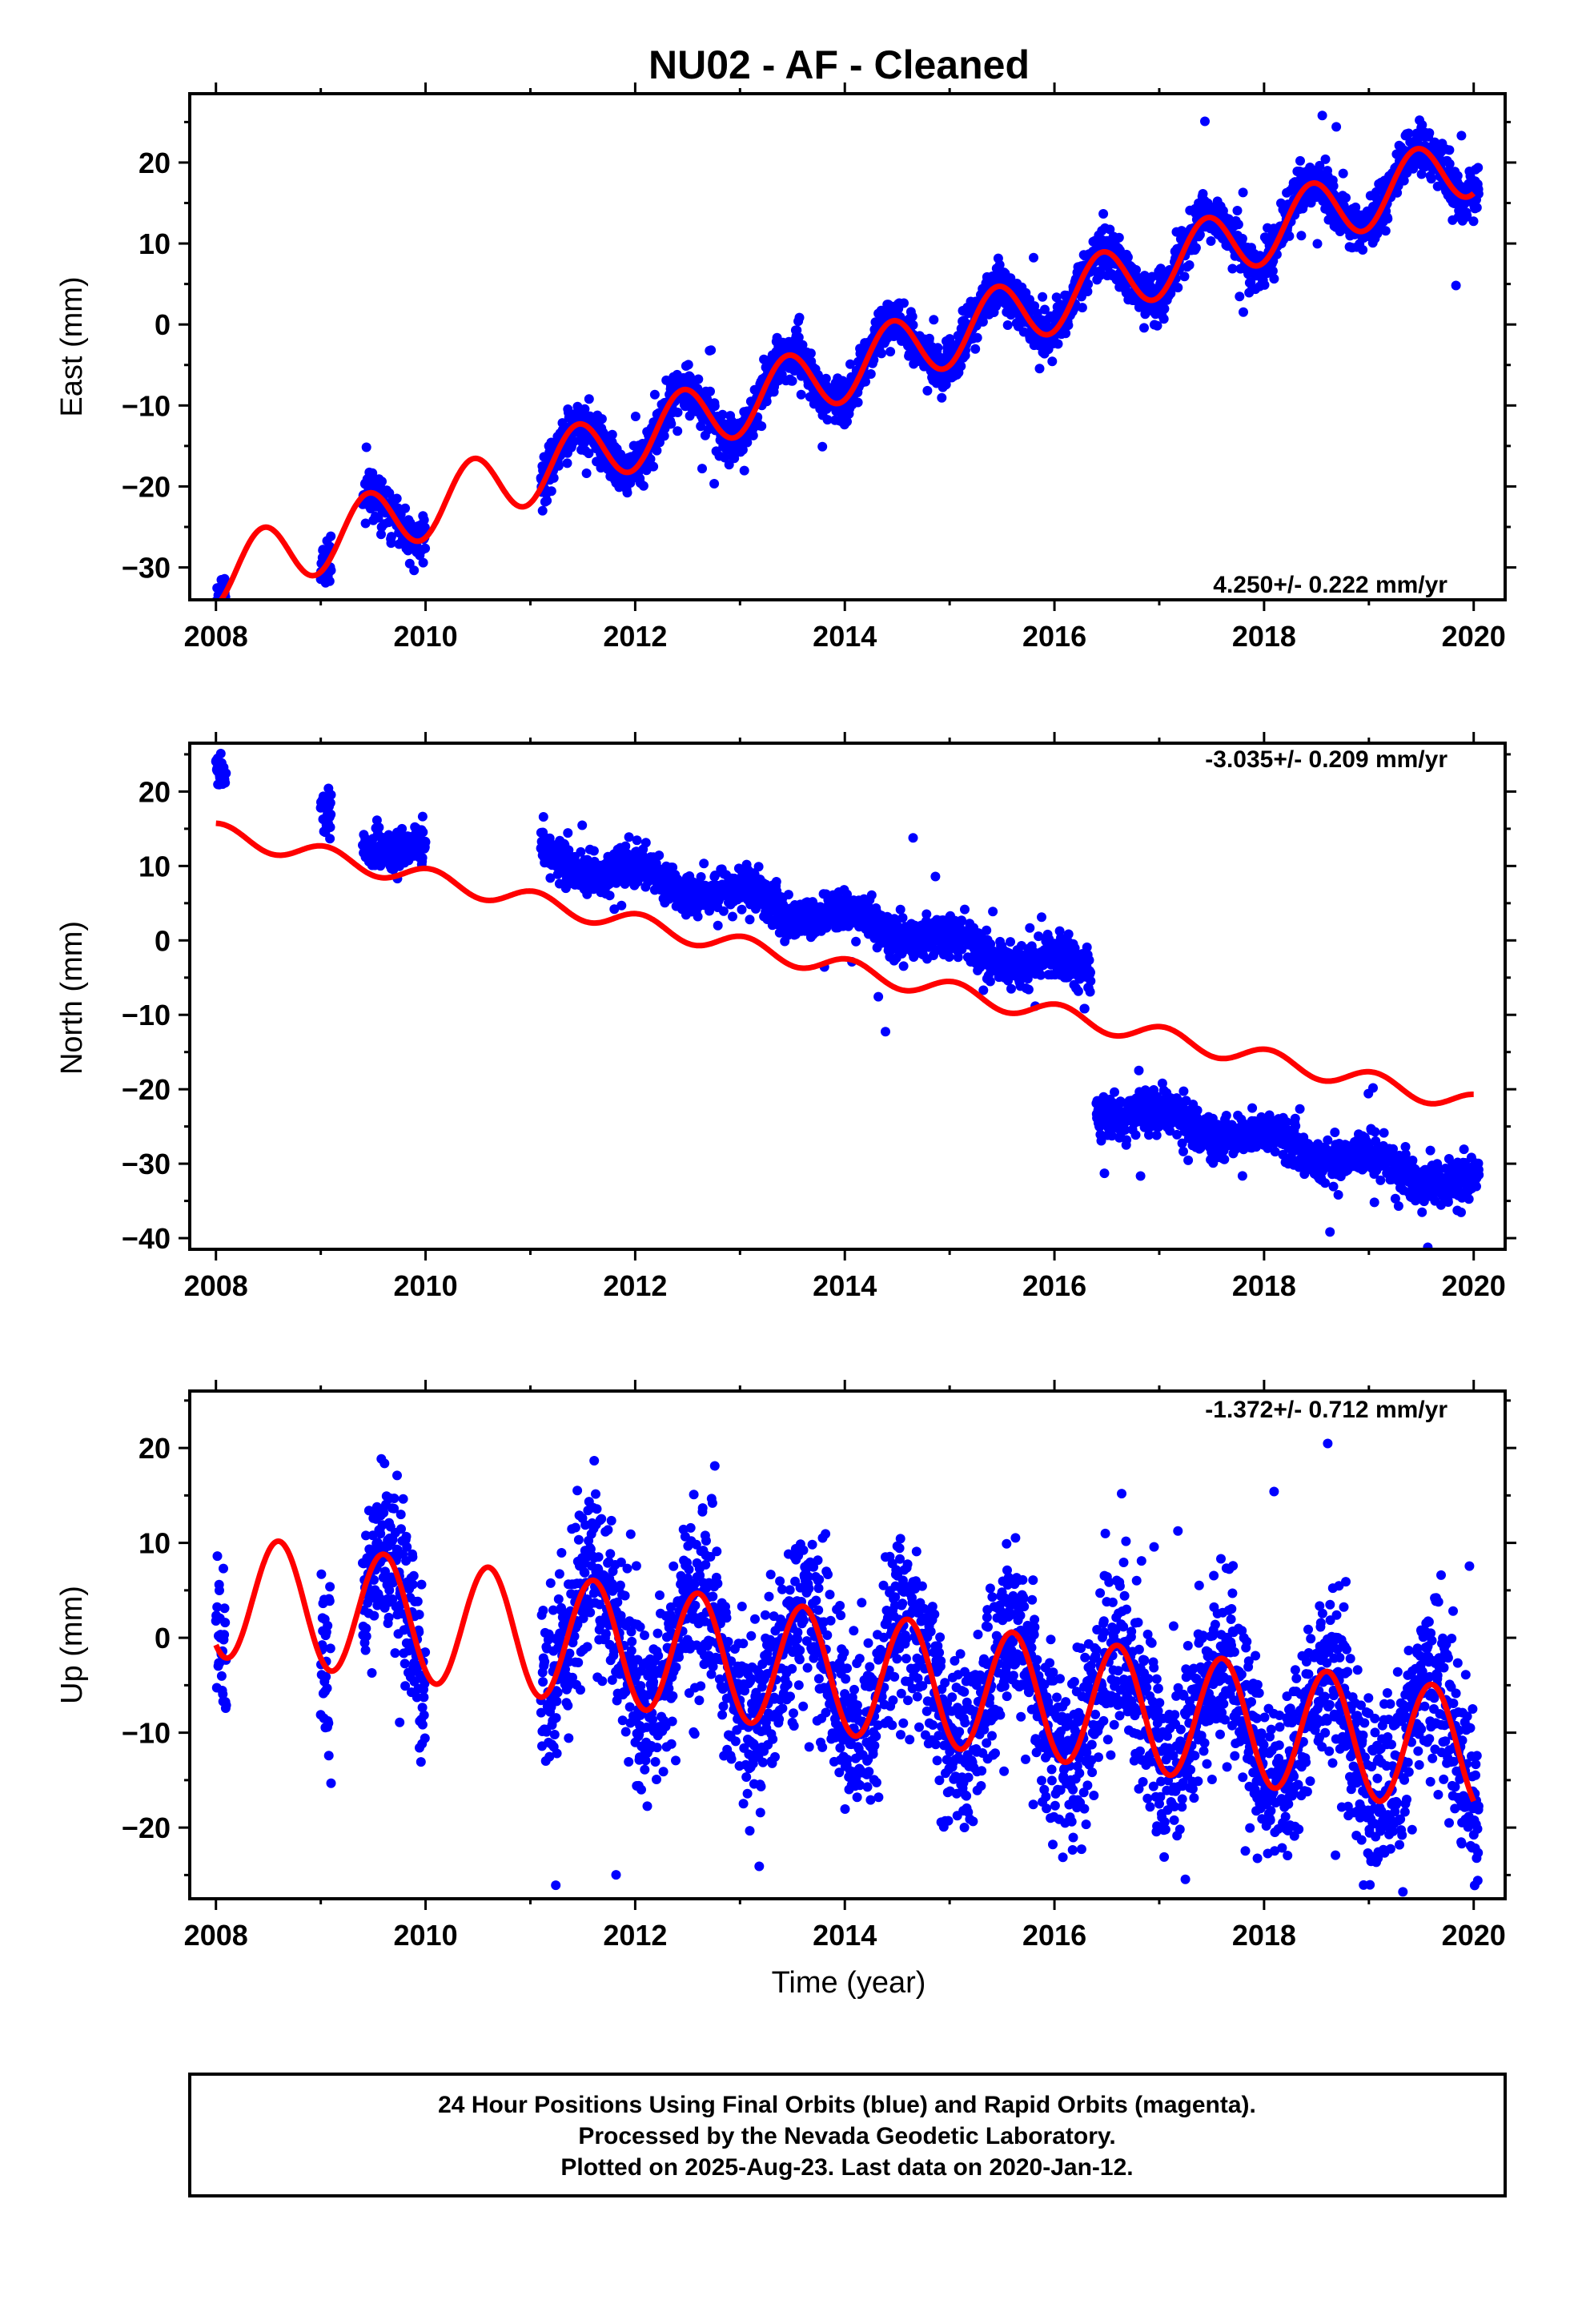 The image size is (1582, 2324). What do you see at coordinates (1054, 636) in the screenshot?
I see `east-x-tick-label: 2016` at bounding box center [1054, 636].